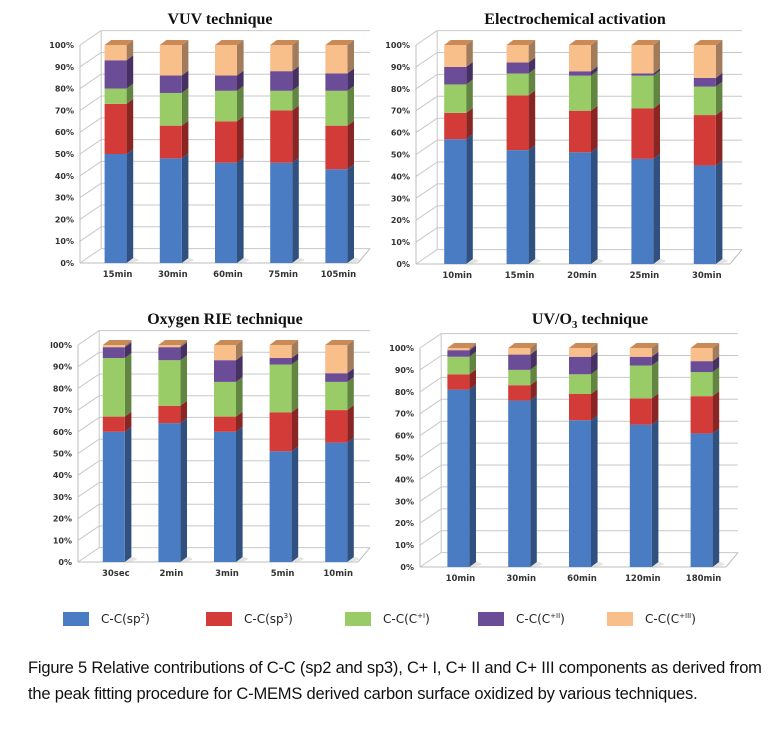 The width and height of the screenshot is (770, 738). What do you see at coordinates (594, 350) in the screenshot?
I see `bar-segment-c-c-c-iii-60min-side` at bounding box center [594, 350].